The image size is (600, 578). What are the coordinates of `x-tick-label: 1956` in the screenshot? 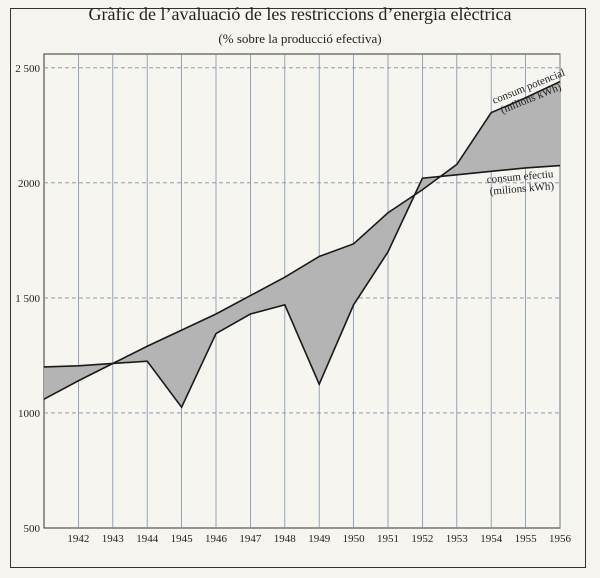 It's located at (560, 539).